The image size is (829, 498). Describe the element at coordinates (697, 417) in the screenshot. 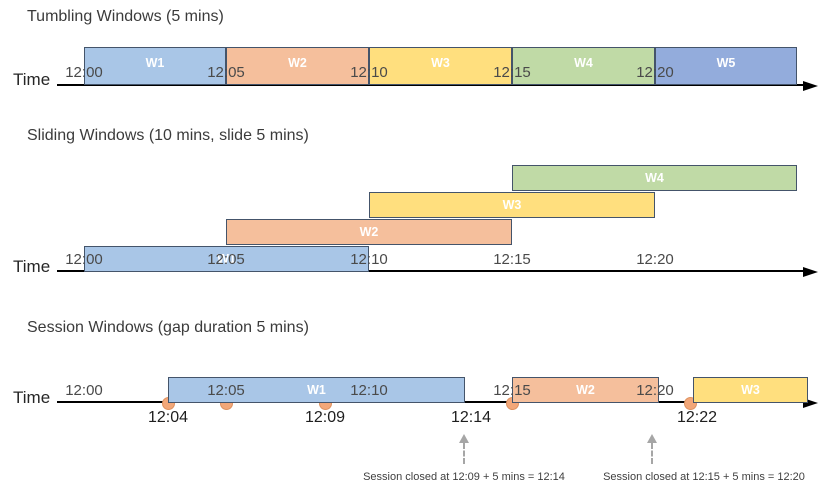

I see `event-time-label: 12:22` at that location.